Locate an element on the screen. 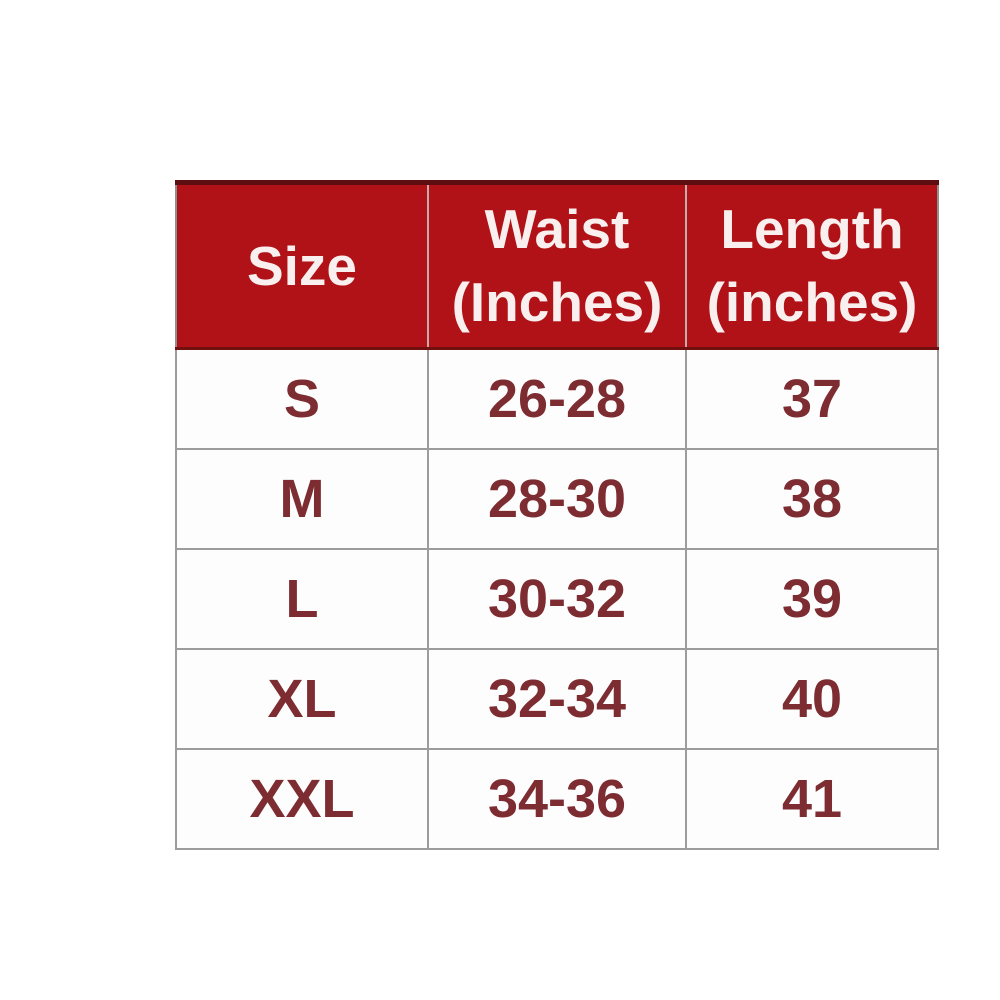 This screenshot has height=1000, width=1000. waist-cell: 26-28 is located at coordinates (557, 398).